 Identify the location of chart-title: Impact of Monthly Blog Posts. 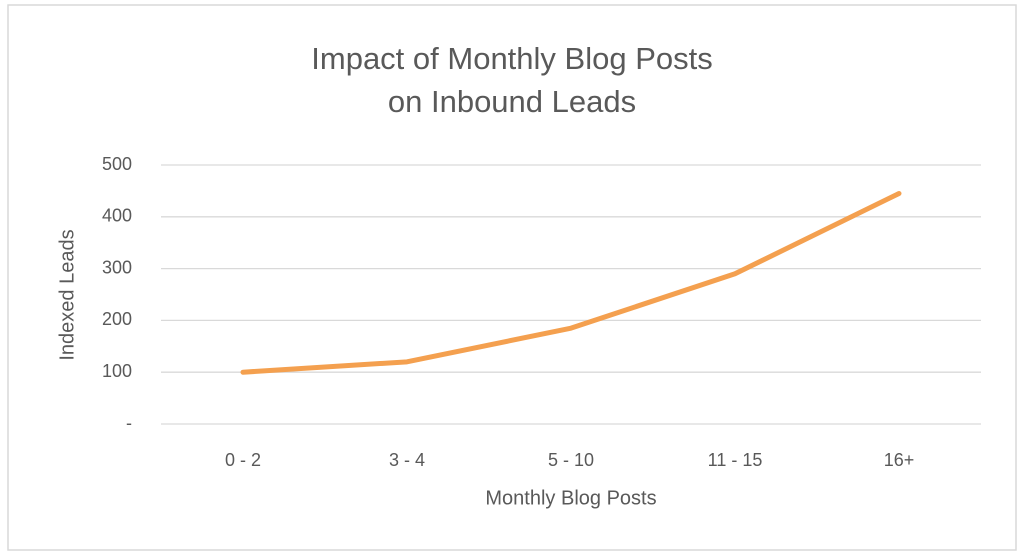
(511, 58).